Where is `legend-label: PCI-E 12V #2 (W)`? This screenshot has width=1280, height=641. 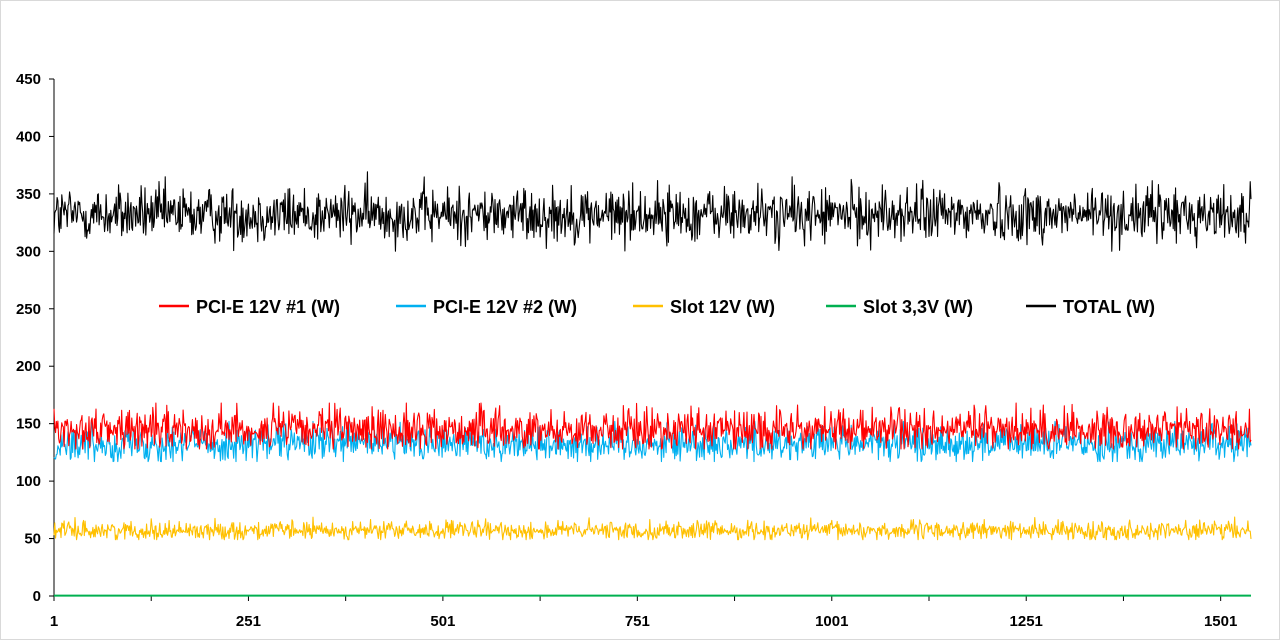
legend-label: PCI-E 12V #2 (W) is located at coordinates (505, 307).